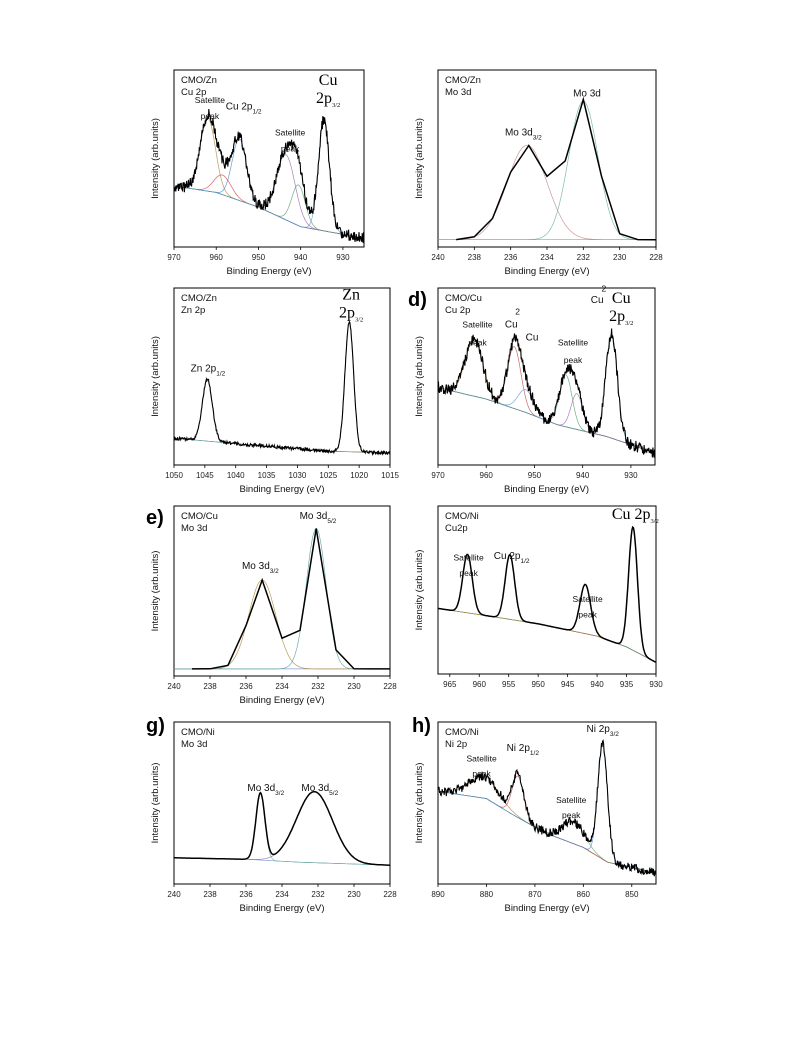 This screenshot has width=793, height=1057. What do you see at coordinates (438, 894) in the screenshot?
I see `x-tick-label: 890` at bounding box center [438, 894].